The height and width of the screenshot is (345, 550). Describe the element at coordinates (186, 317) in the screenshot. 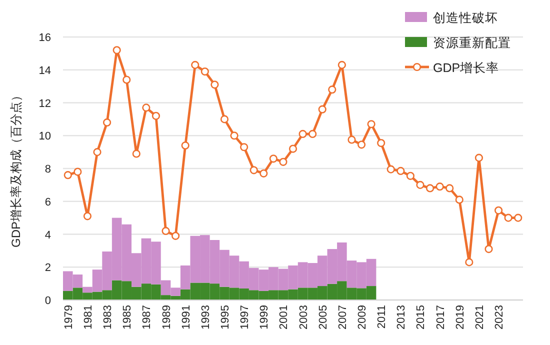

I see `x-tick-label: 1991` at that location.